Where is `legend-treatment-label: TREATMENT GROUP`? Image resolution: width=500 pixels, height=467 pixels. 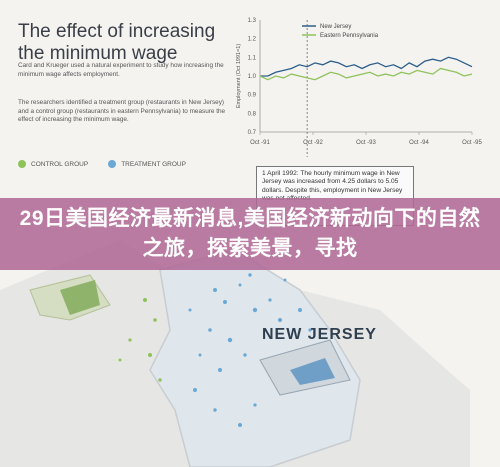
legend-treatment-label: TREATMENT GROUP is located at coordinates (153, 164).